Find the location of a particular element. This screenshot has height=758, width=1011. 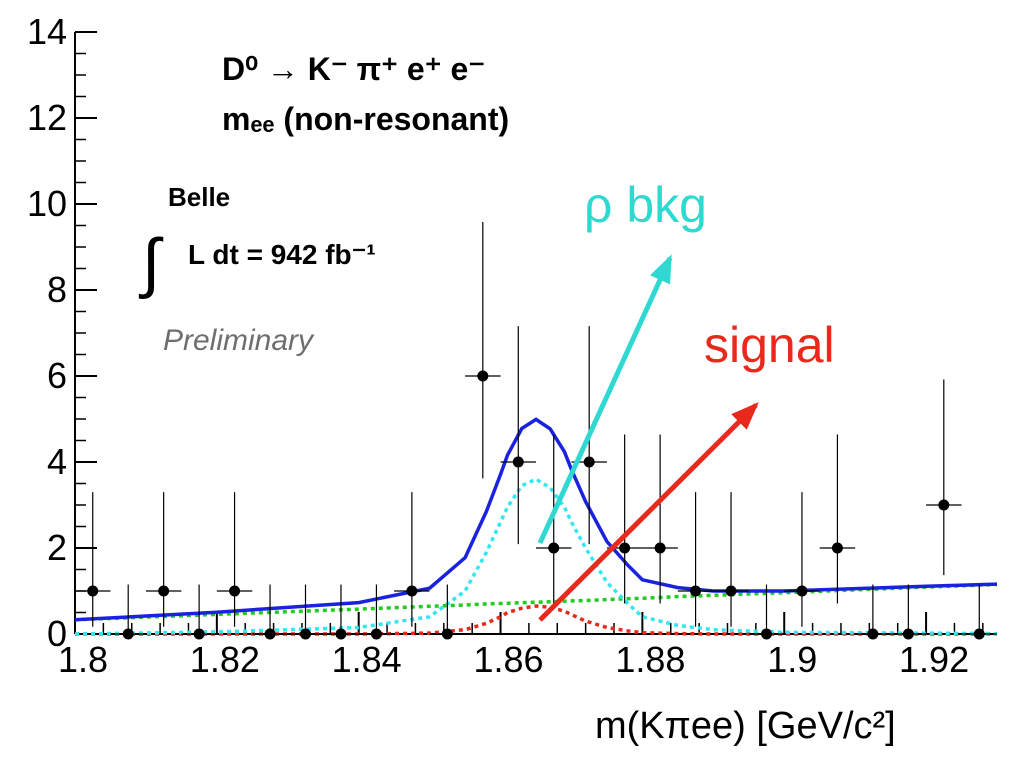

status: Preliminary is located at coordinates (239, 340).